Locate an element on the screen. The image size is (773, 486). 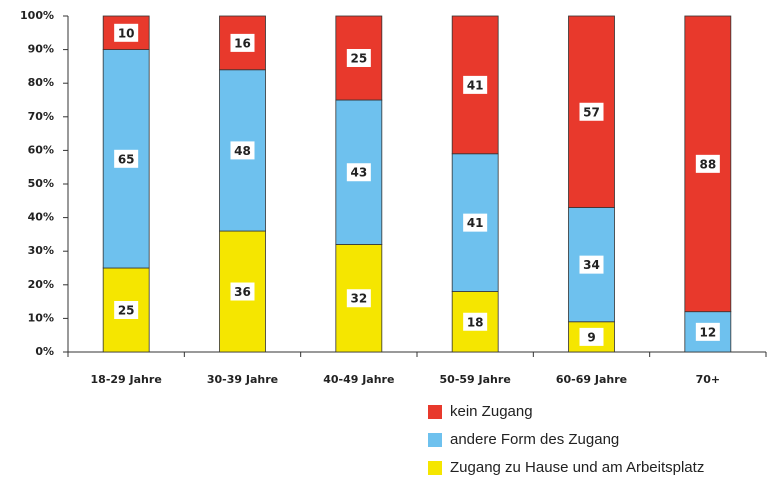
x-tick-label: 70+ is located at coordinates (708, 379).